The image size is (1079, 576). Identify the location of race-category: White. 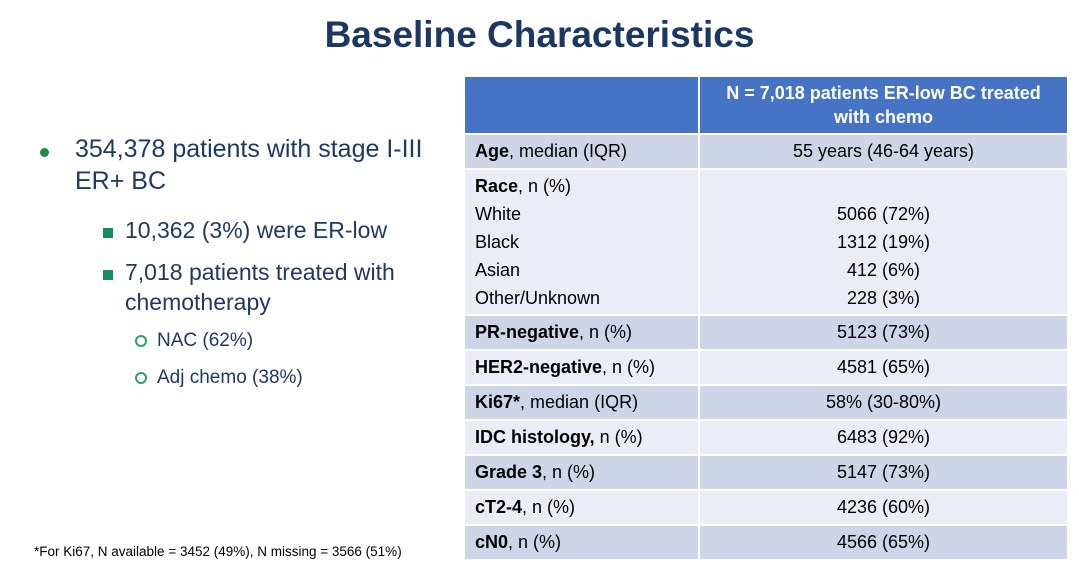
(498, 214).